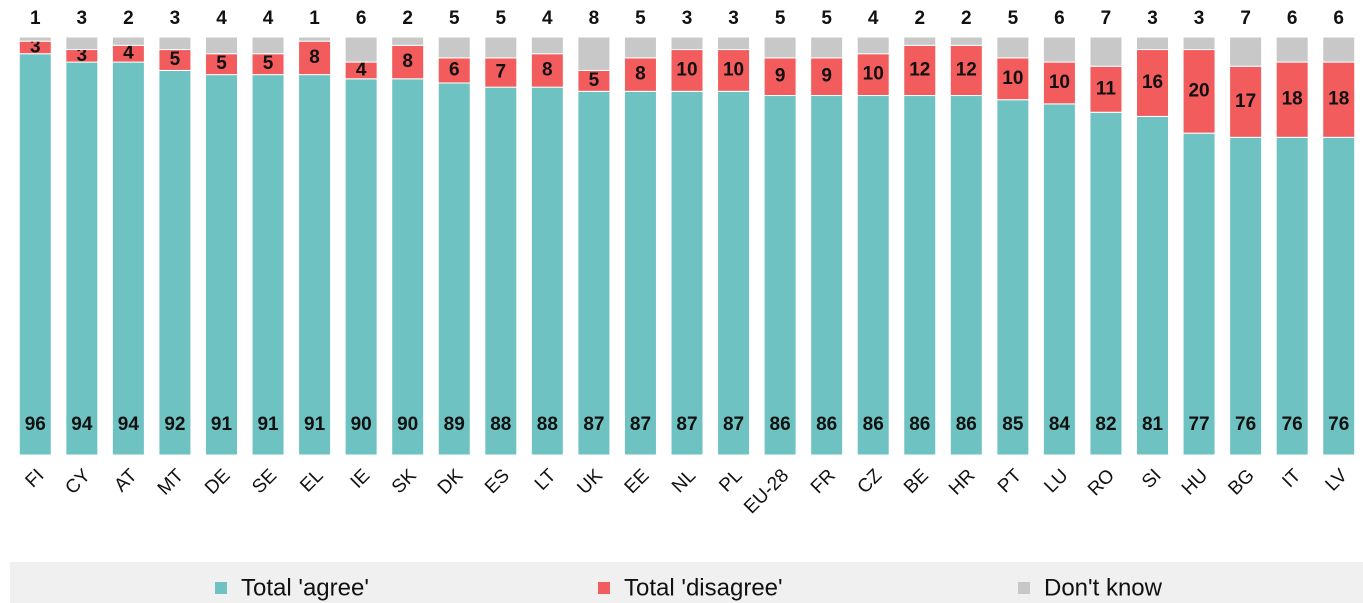  I want to click on x-tick-label: BE, so click(916, 481).